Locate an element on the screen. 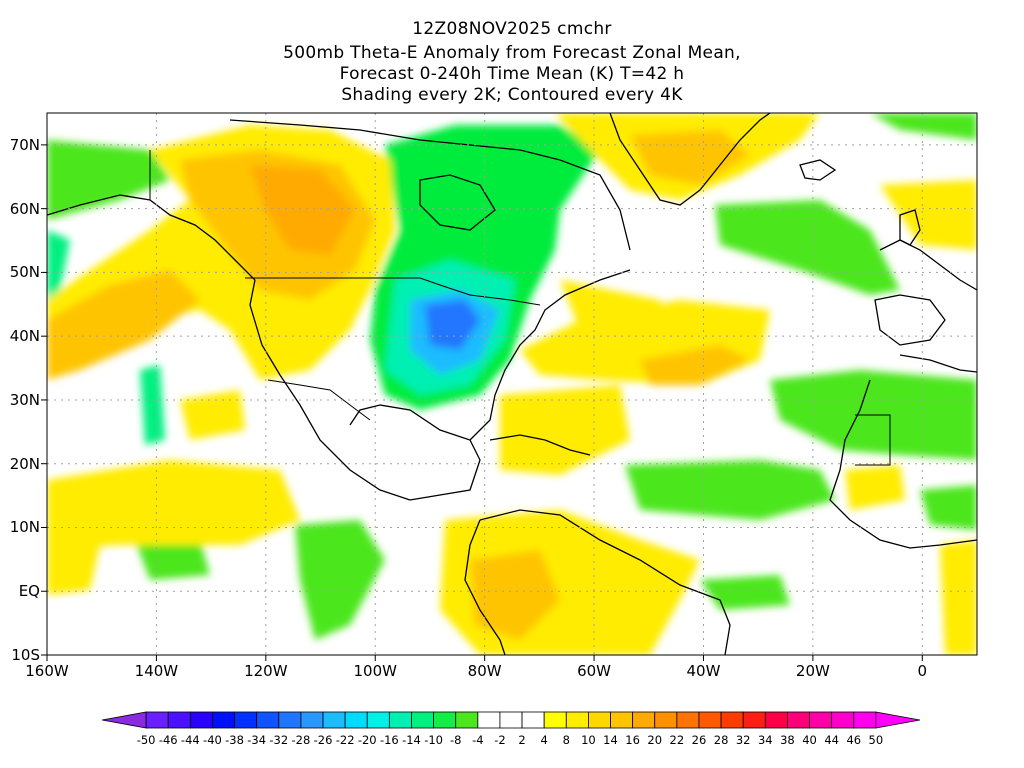 Image resolution: width=1024 pixels, height=768 pixels. shade-ne-pacific-orange is located at coordinates (123, 325).